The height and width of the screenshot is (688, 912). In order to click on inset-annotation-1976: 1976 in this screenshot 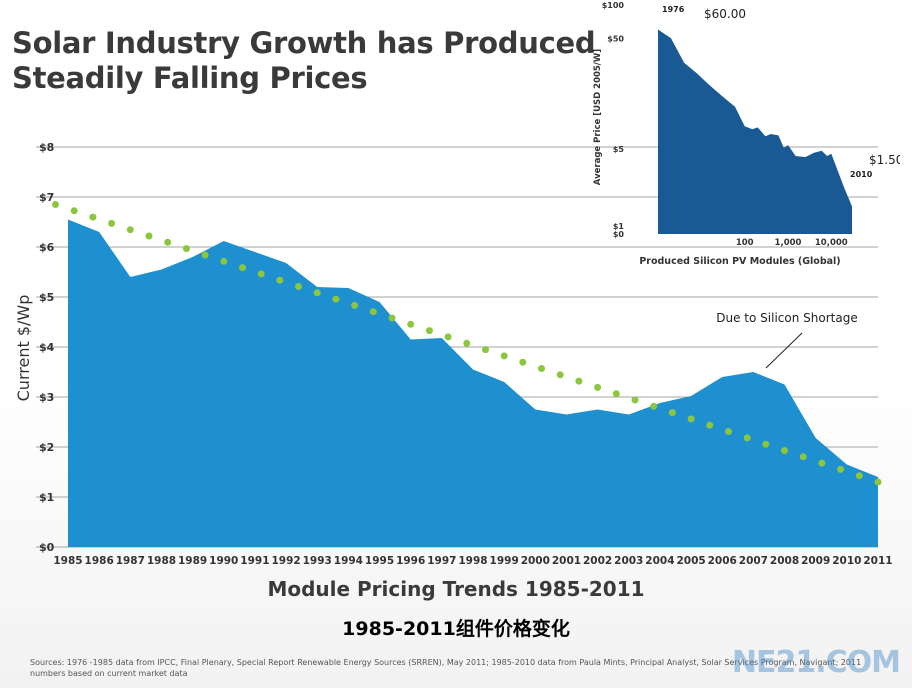, I will do `click(673, 9)`.